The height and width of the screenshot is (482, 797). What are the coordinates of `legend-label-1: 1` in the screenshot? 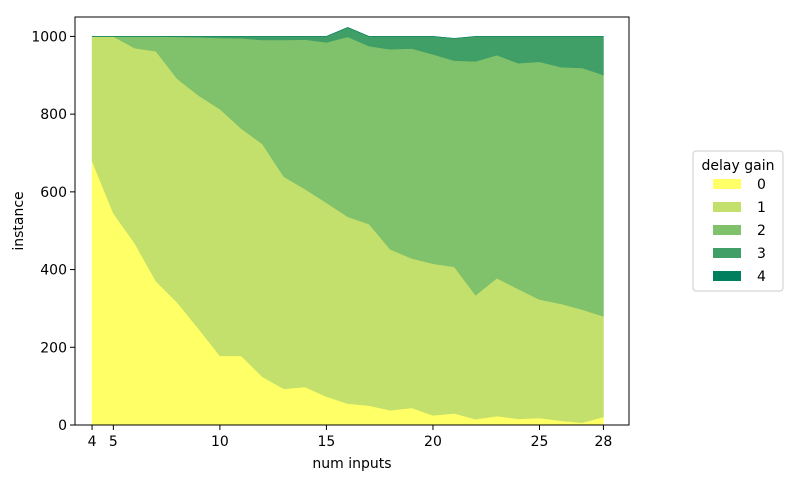 It's located at (761, 208).